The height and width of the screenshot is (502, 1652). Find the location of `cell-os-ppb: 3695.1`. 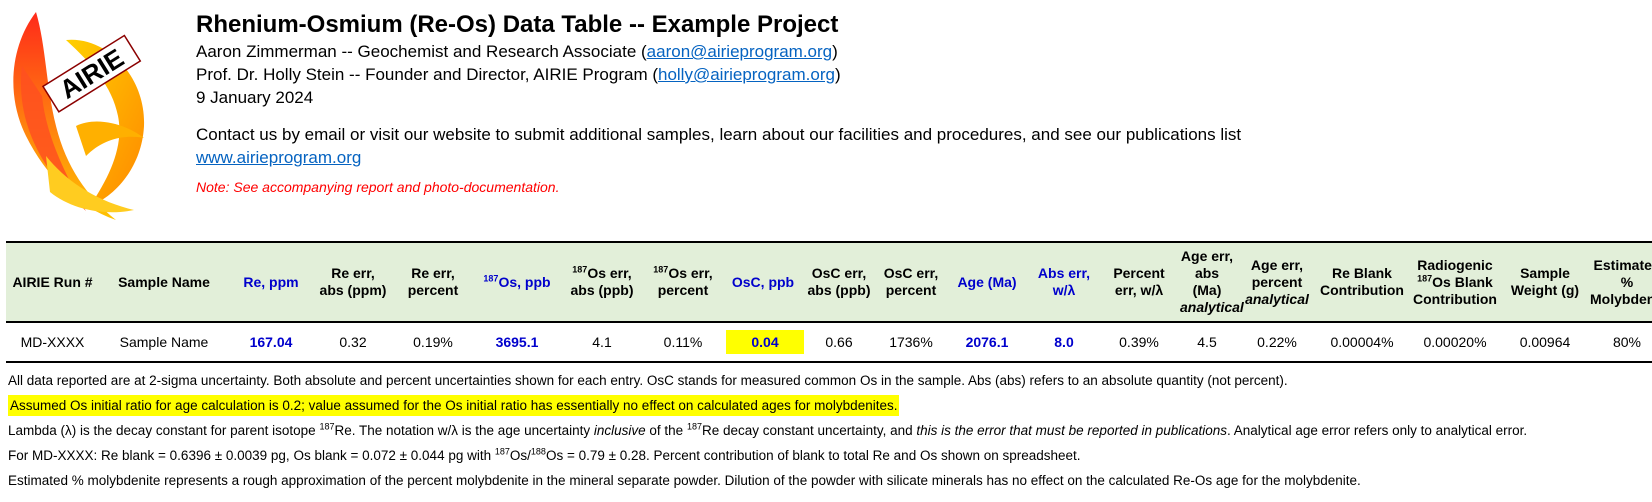

cell-os-ppb: 3695.1 is located at coordinates (517, 342).